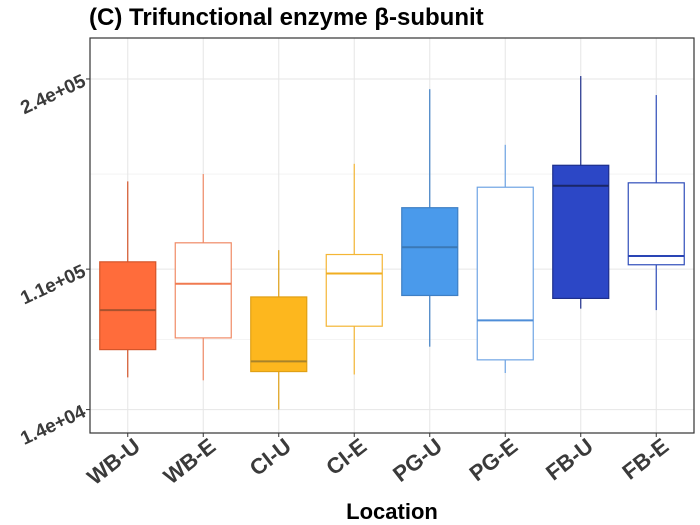  I want to click on x-tick-label: FB-E, so click(645, 458).